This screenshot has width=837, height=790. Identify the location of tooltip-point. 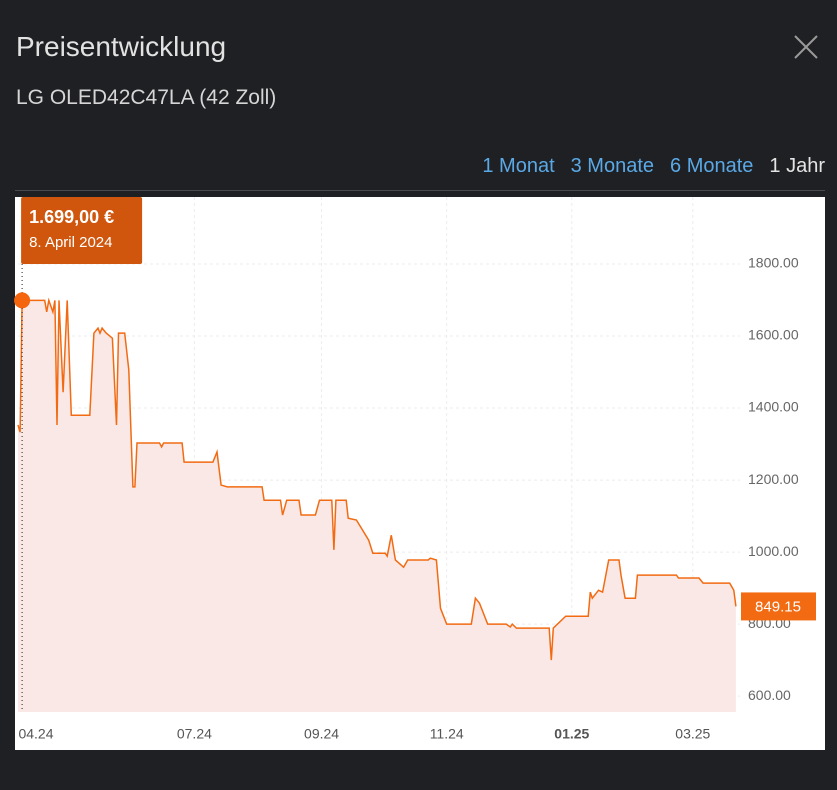
(22, 300).